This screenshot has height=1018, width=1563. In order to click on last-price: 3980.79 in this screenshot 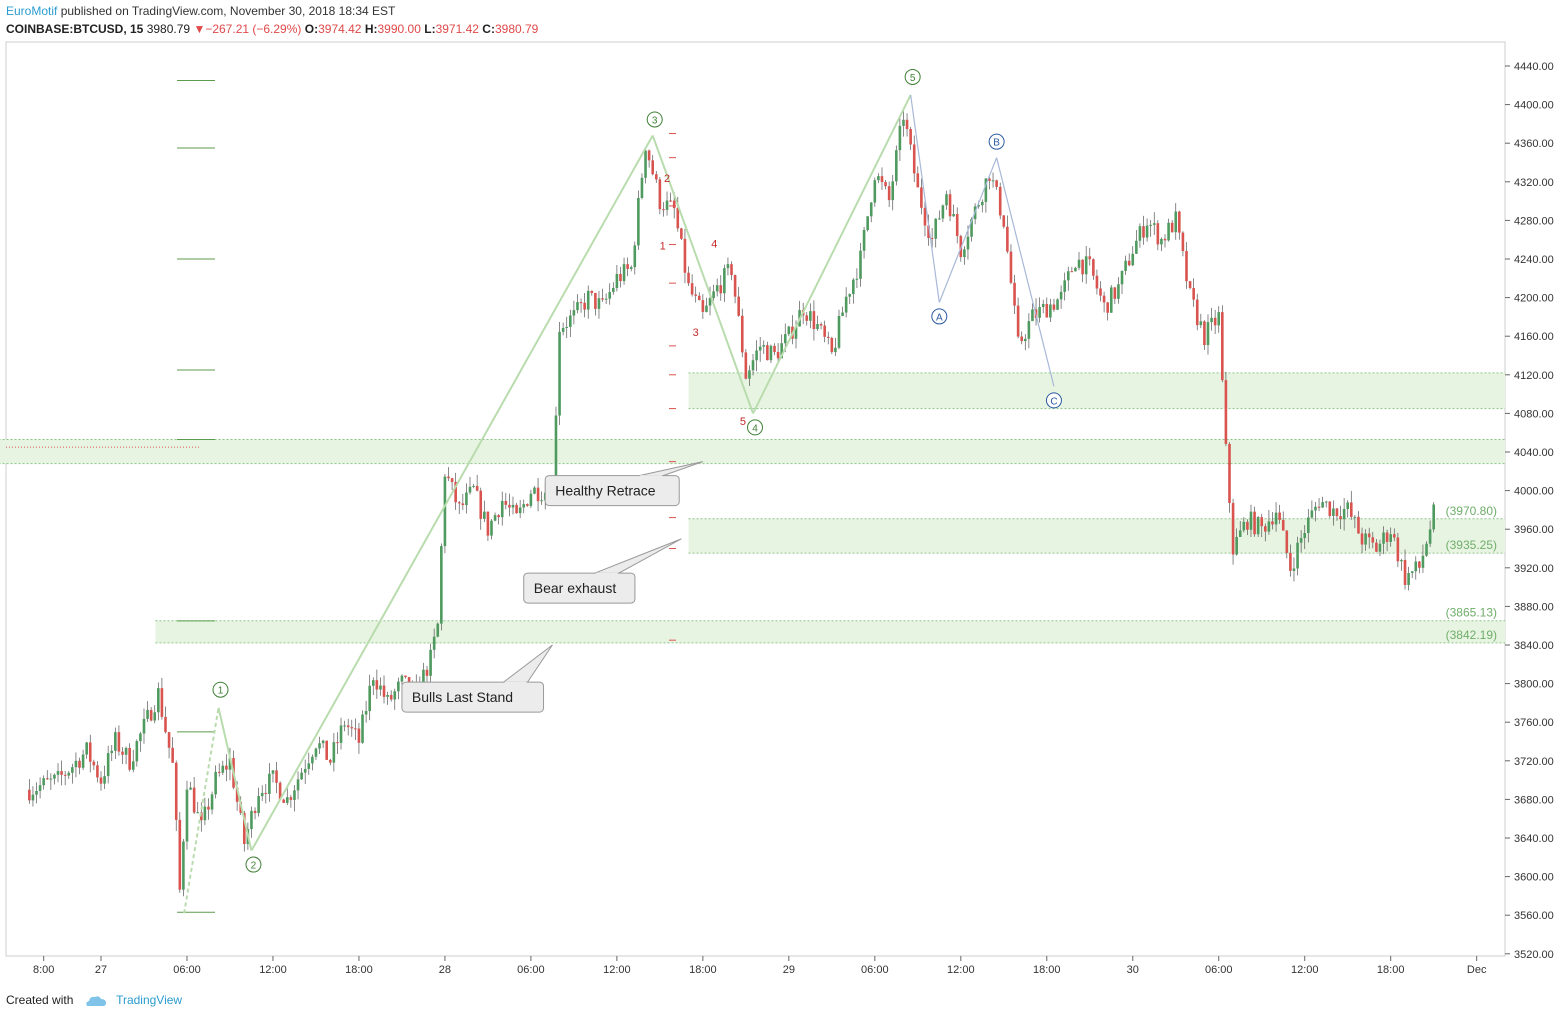, I will do `click(168, 29)`.